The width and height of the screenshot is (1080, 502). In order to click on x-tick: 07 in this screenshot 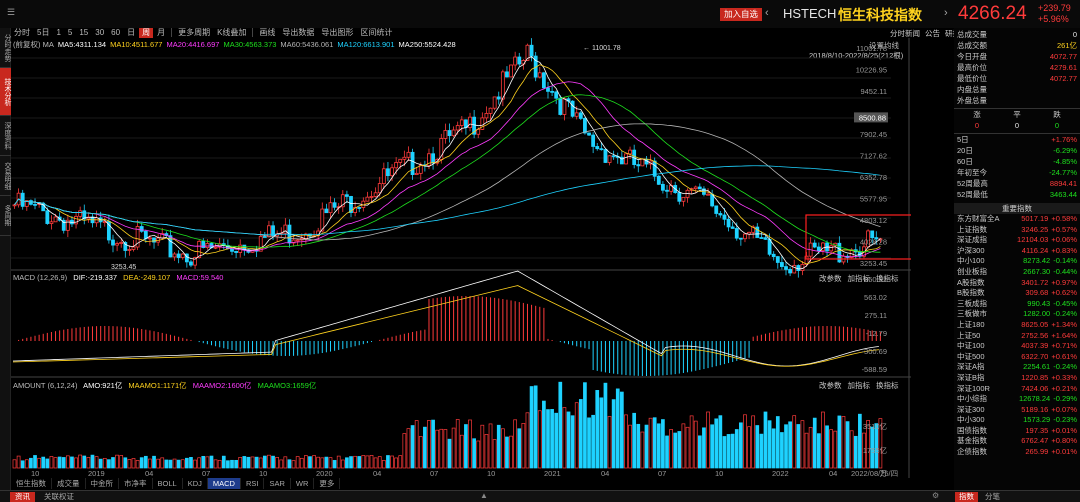, I will do `click(434, 473)`.